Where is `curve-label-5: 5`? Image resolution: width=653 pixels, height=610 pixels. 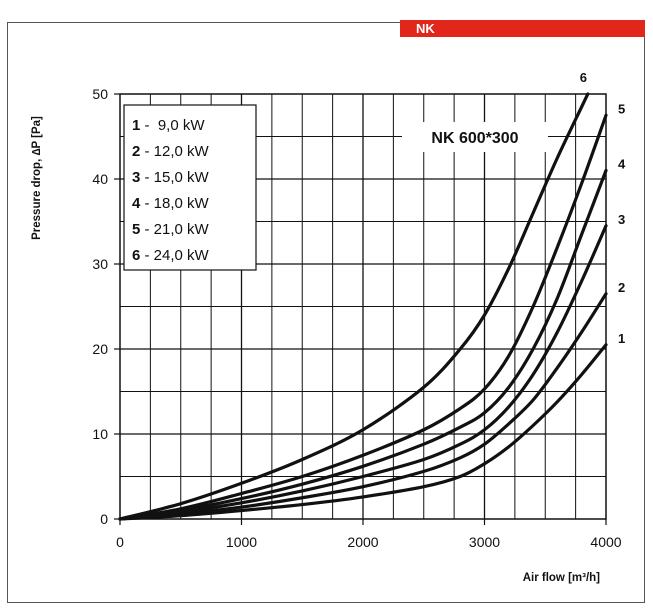 curve-label-5: 5 is located at coordinates (621, 108).